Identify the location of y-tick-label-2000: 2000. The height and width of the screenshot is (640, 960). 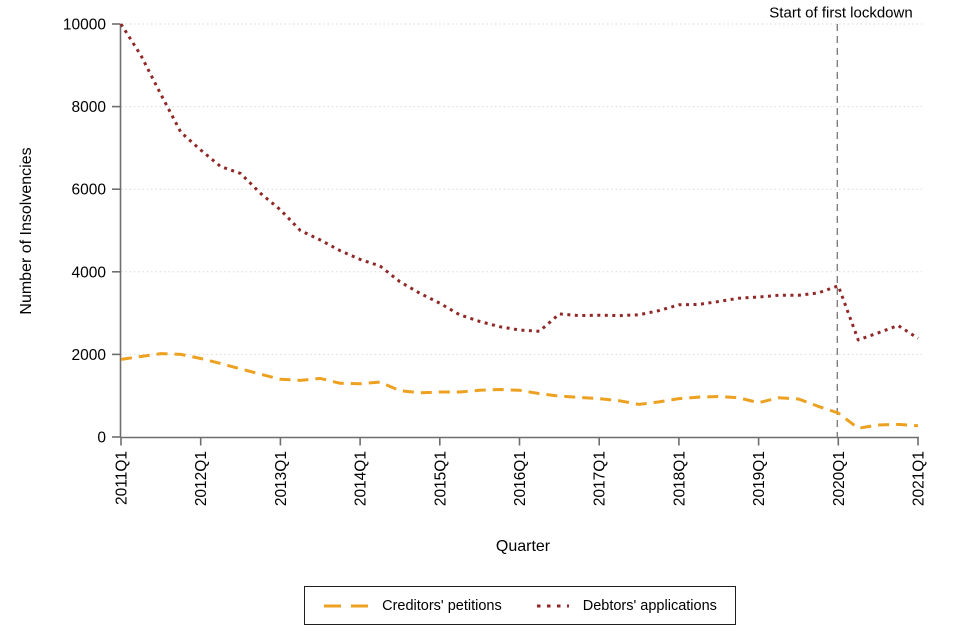
(89, 355).